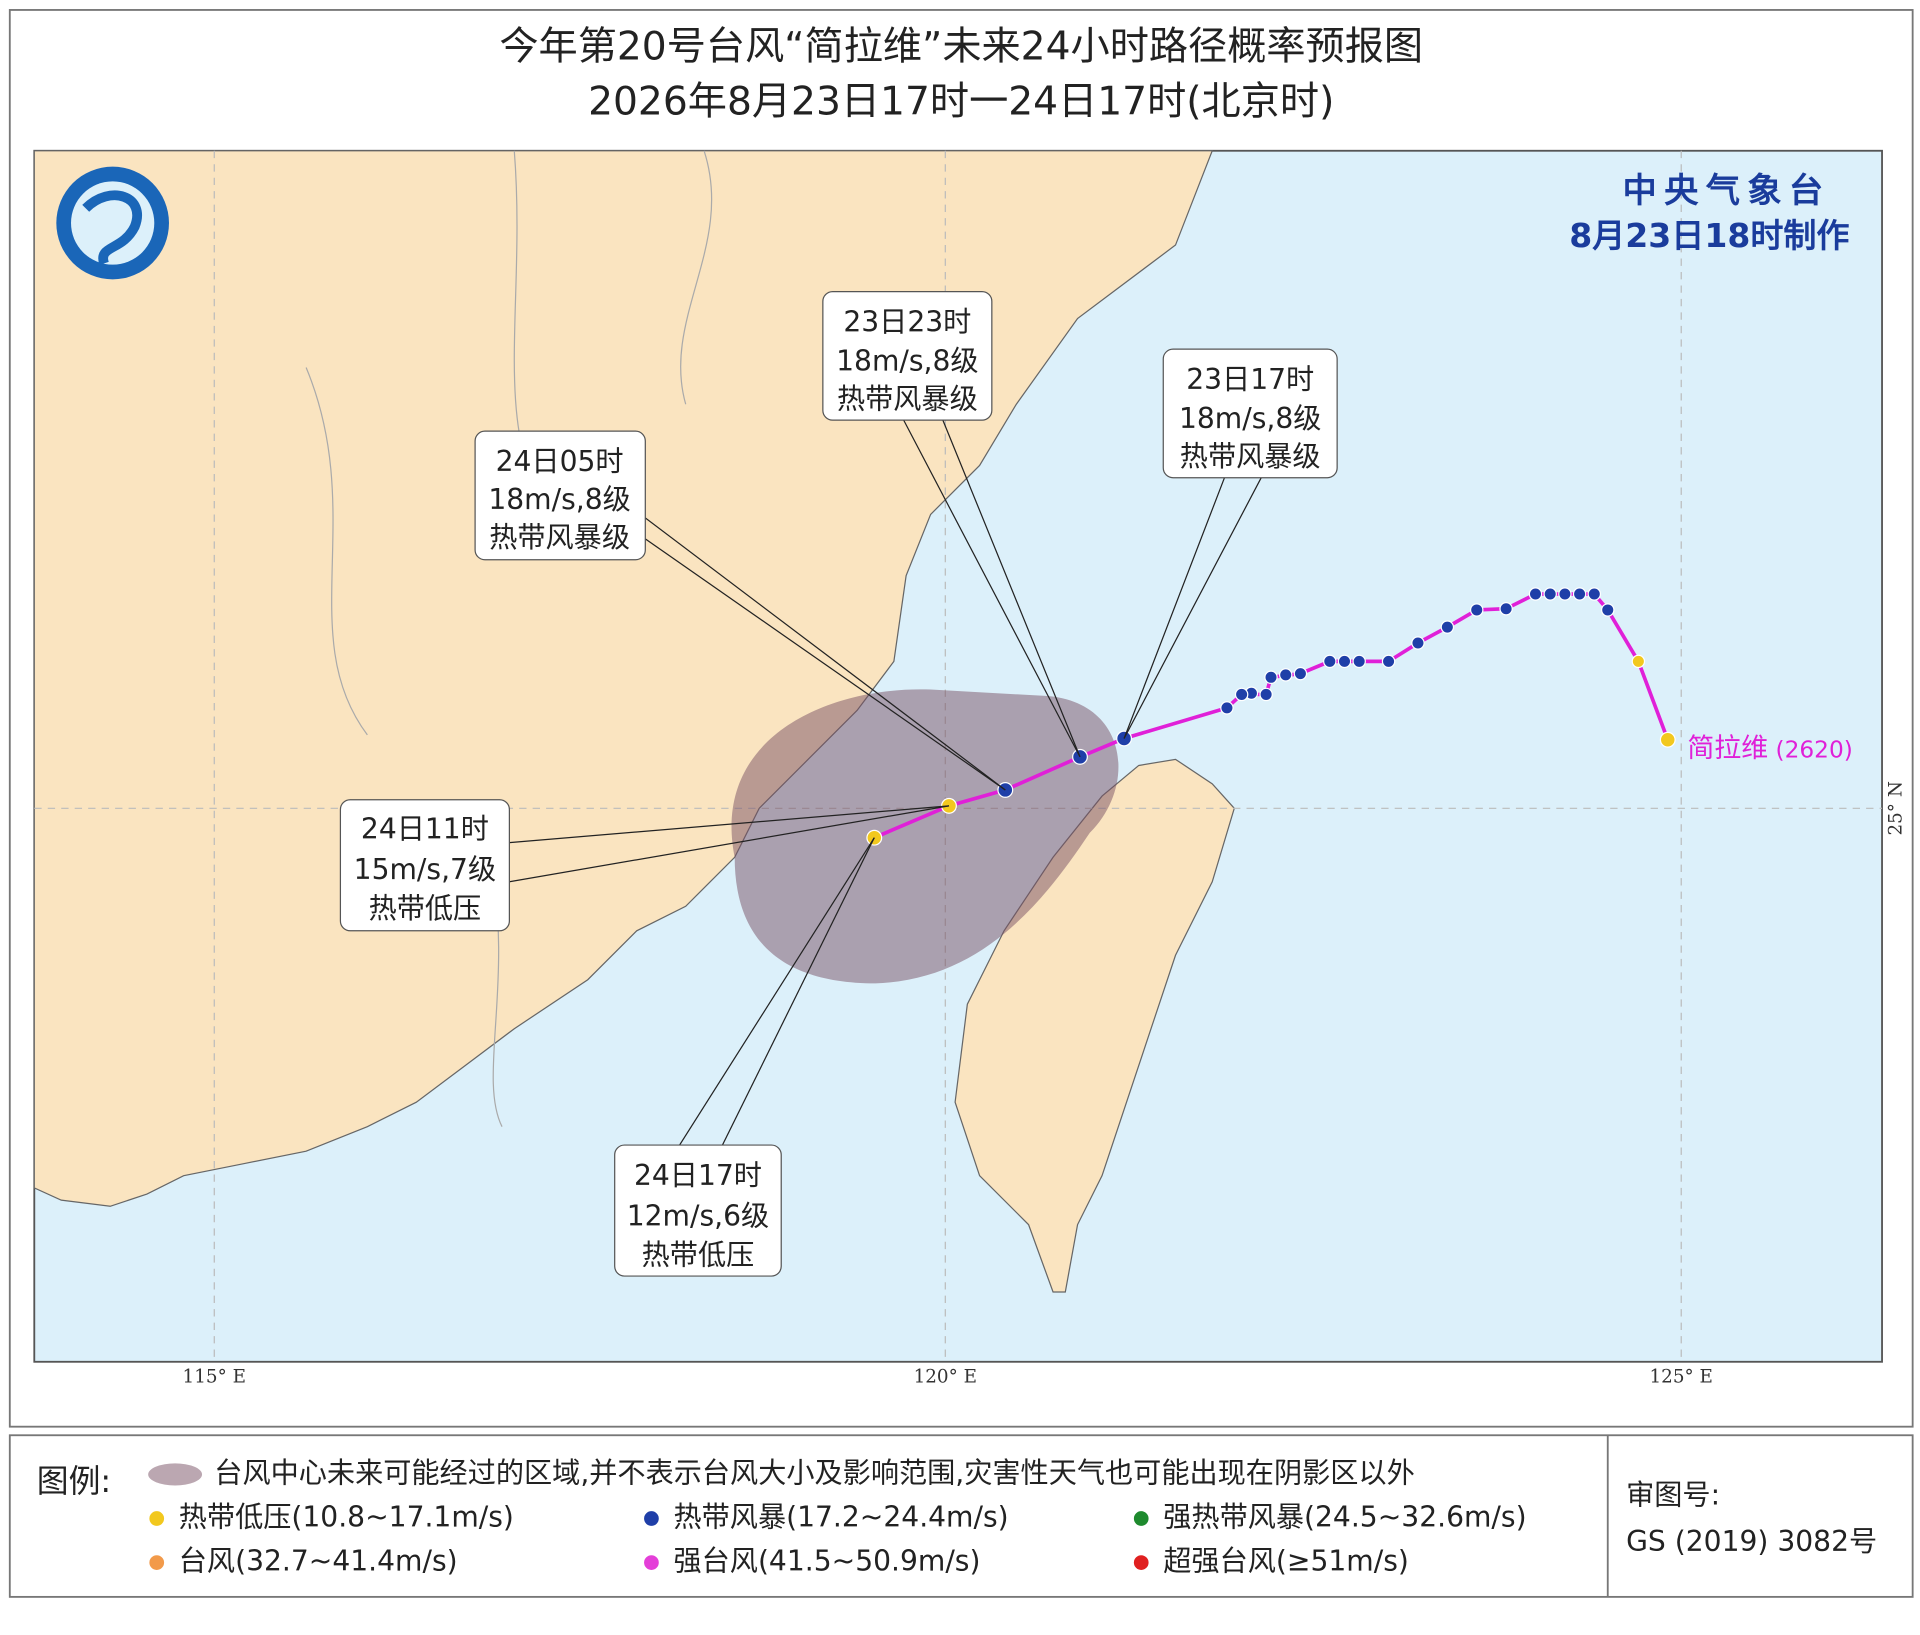 This screenshot has width=1920, height=1635. I want to click on approval-label: 审图号:, so click(1673, 1494).